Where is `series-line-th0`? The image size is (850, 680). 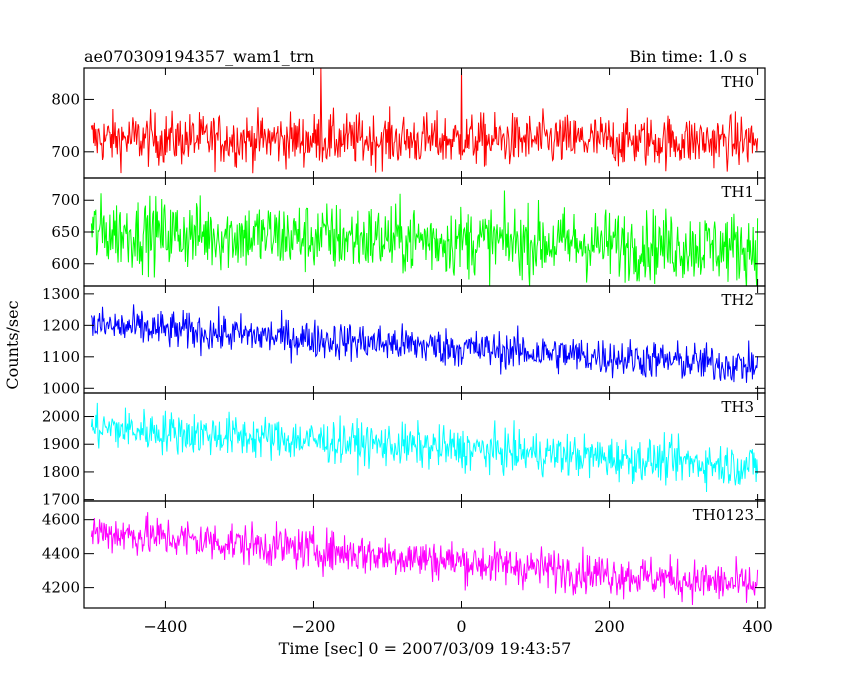
series-line-th0 is located at coordinates (424, 121).